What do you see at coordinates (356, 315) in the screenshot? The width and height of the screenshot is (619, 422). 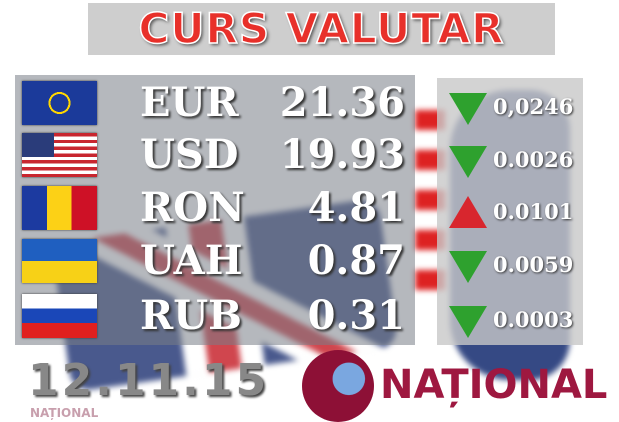 I see `currency-value: 0.31` at bounding box center [356, 315].